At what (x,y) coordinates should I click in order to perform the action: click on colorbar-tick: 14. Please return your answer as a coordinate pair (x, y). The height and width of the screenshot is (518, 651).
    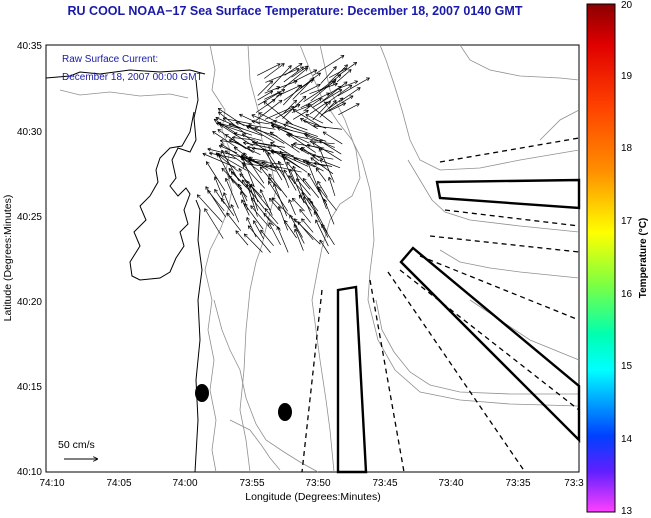
    Looking at the image, I should click on (627, 439).